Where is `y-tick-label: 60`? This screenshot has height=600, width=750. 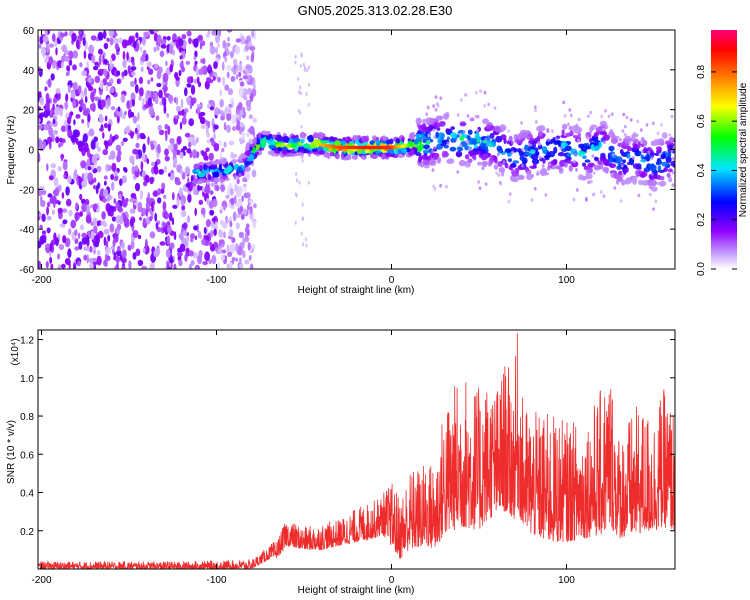
y-tick-label: 60 is located at coordinates (29, 31).